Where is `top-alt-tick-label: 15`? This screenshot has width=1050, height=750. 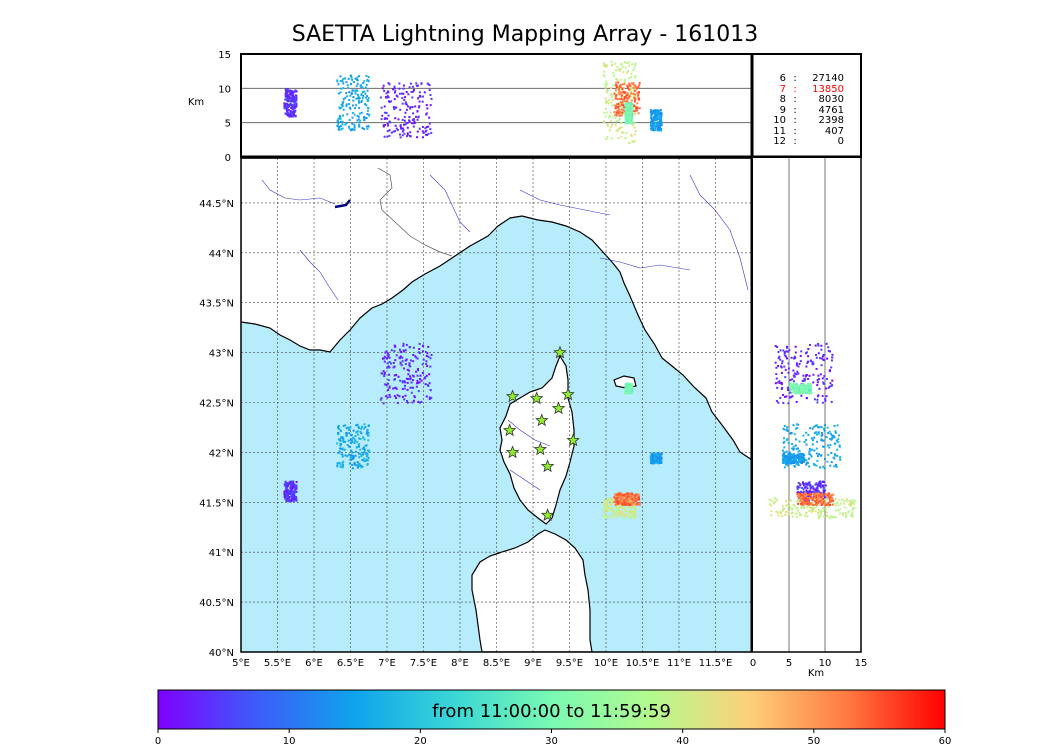
top-alt-tick-label: 15 is located at coordinates (224, 55).